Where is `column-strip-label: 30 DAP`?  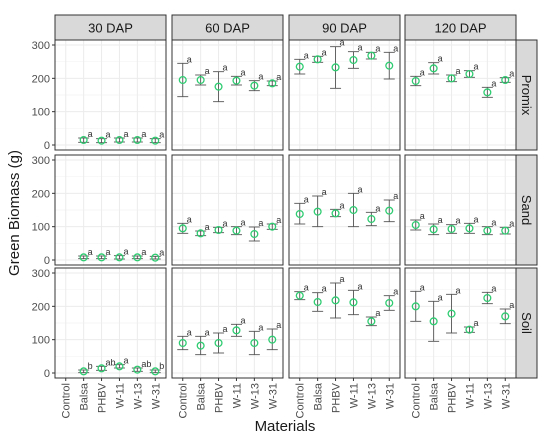
column-strip-label: 30 DAP is located at coordinates (110, 28).